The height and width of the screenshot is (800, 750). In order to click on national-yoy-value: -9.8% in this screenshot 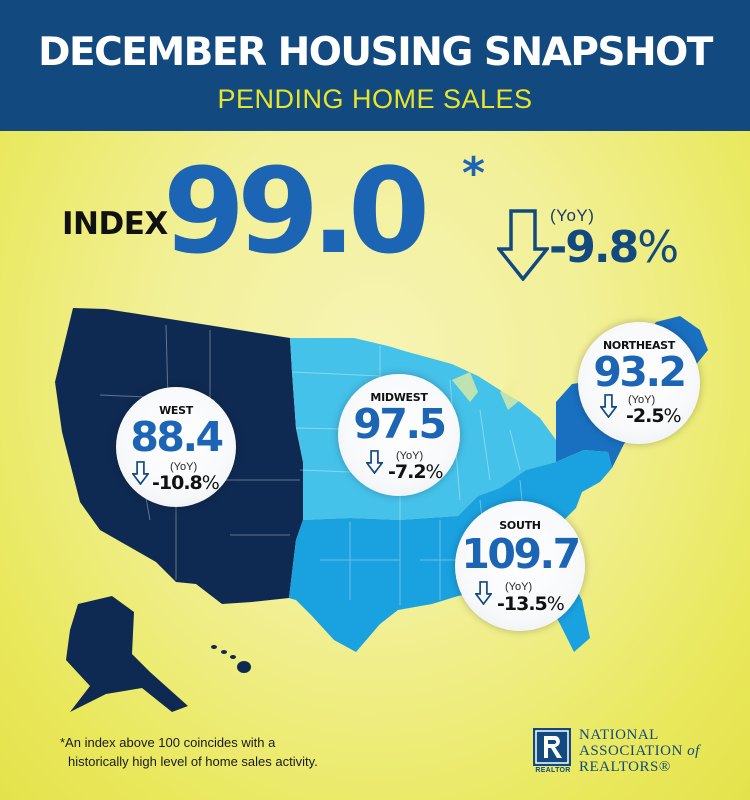, I will do `click(614, 247)`.